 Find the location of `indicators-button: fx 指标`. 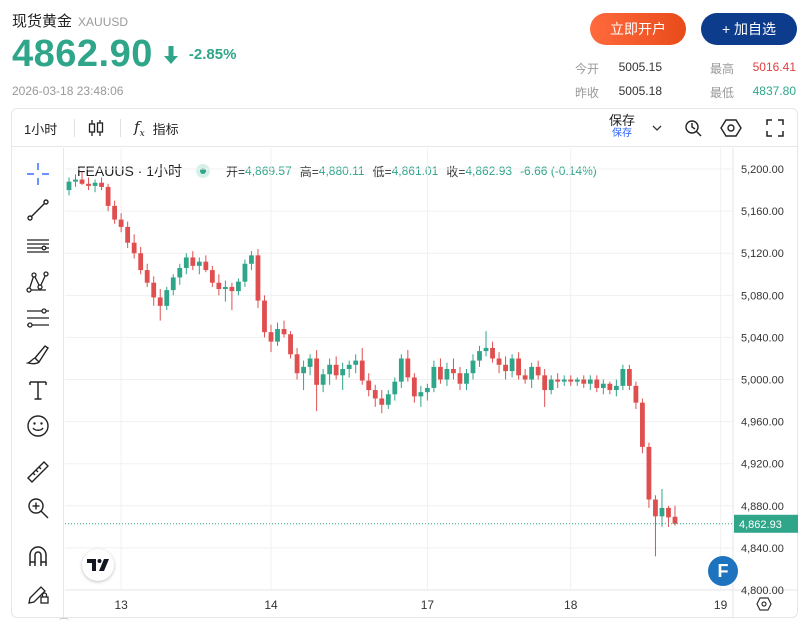

indicators-button: fx 指标 is located at coordinates (156, 128).